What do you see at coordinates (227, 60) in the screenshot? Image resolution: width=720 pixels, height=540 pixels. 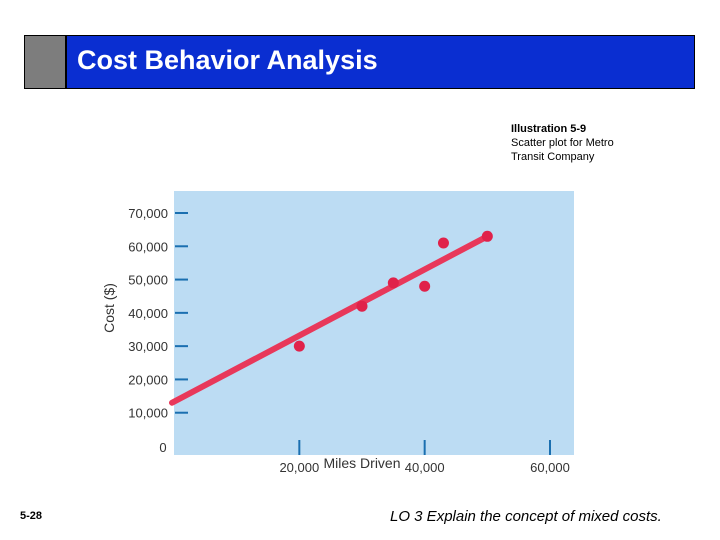 I see `slide-title: Cost Behavior Analysis` at bounding box center [227, 60].